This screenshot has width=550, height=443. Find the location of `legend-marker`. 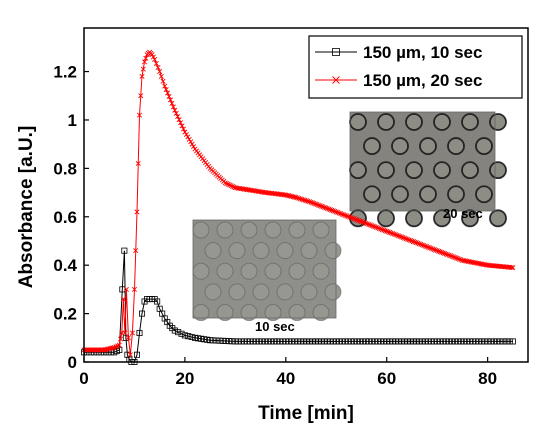

legend-marker is located at coordinates (336, 52).